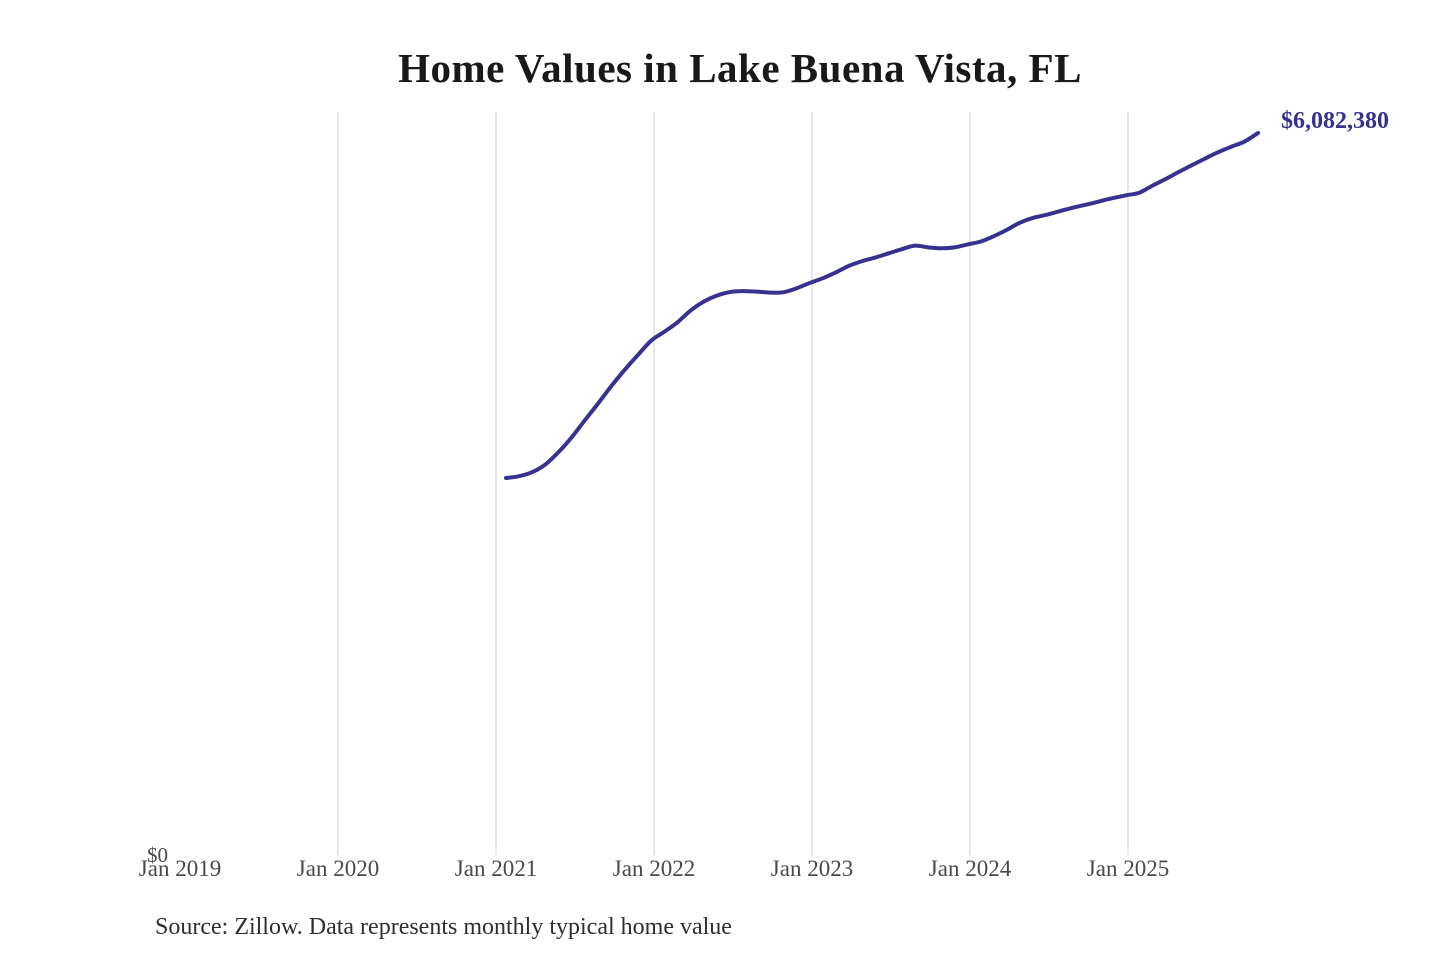 The width and height of the screenshot is (1440, 960). Describe the element at coordinates (740, 68) in the screenshot. I see `chart-title: Home Values in Lake Buena Vista, FL` at that location.